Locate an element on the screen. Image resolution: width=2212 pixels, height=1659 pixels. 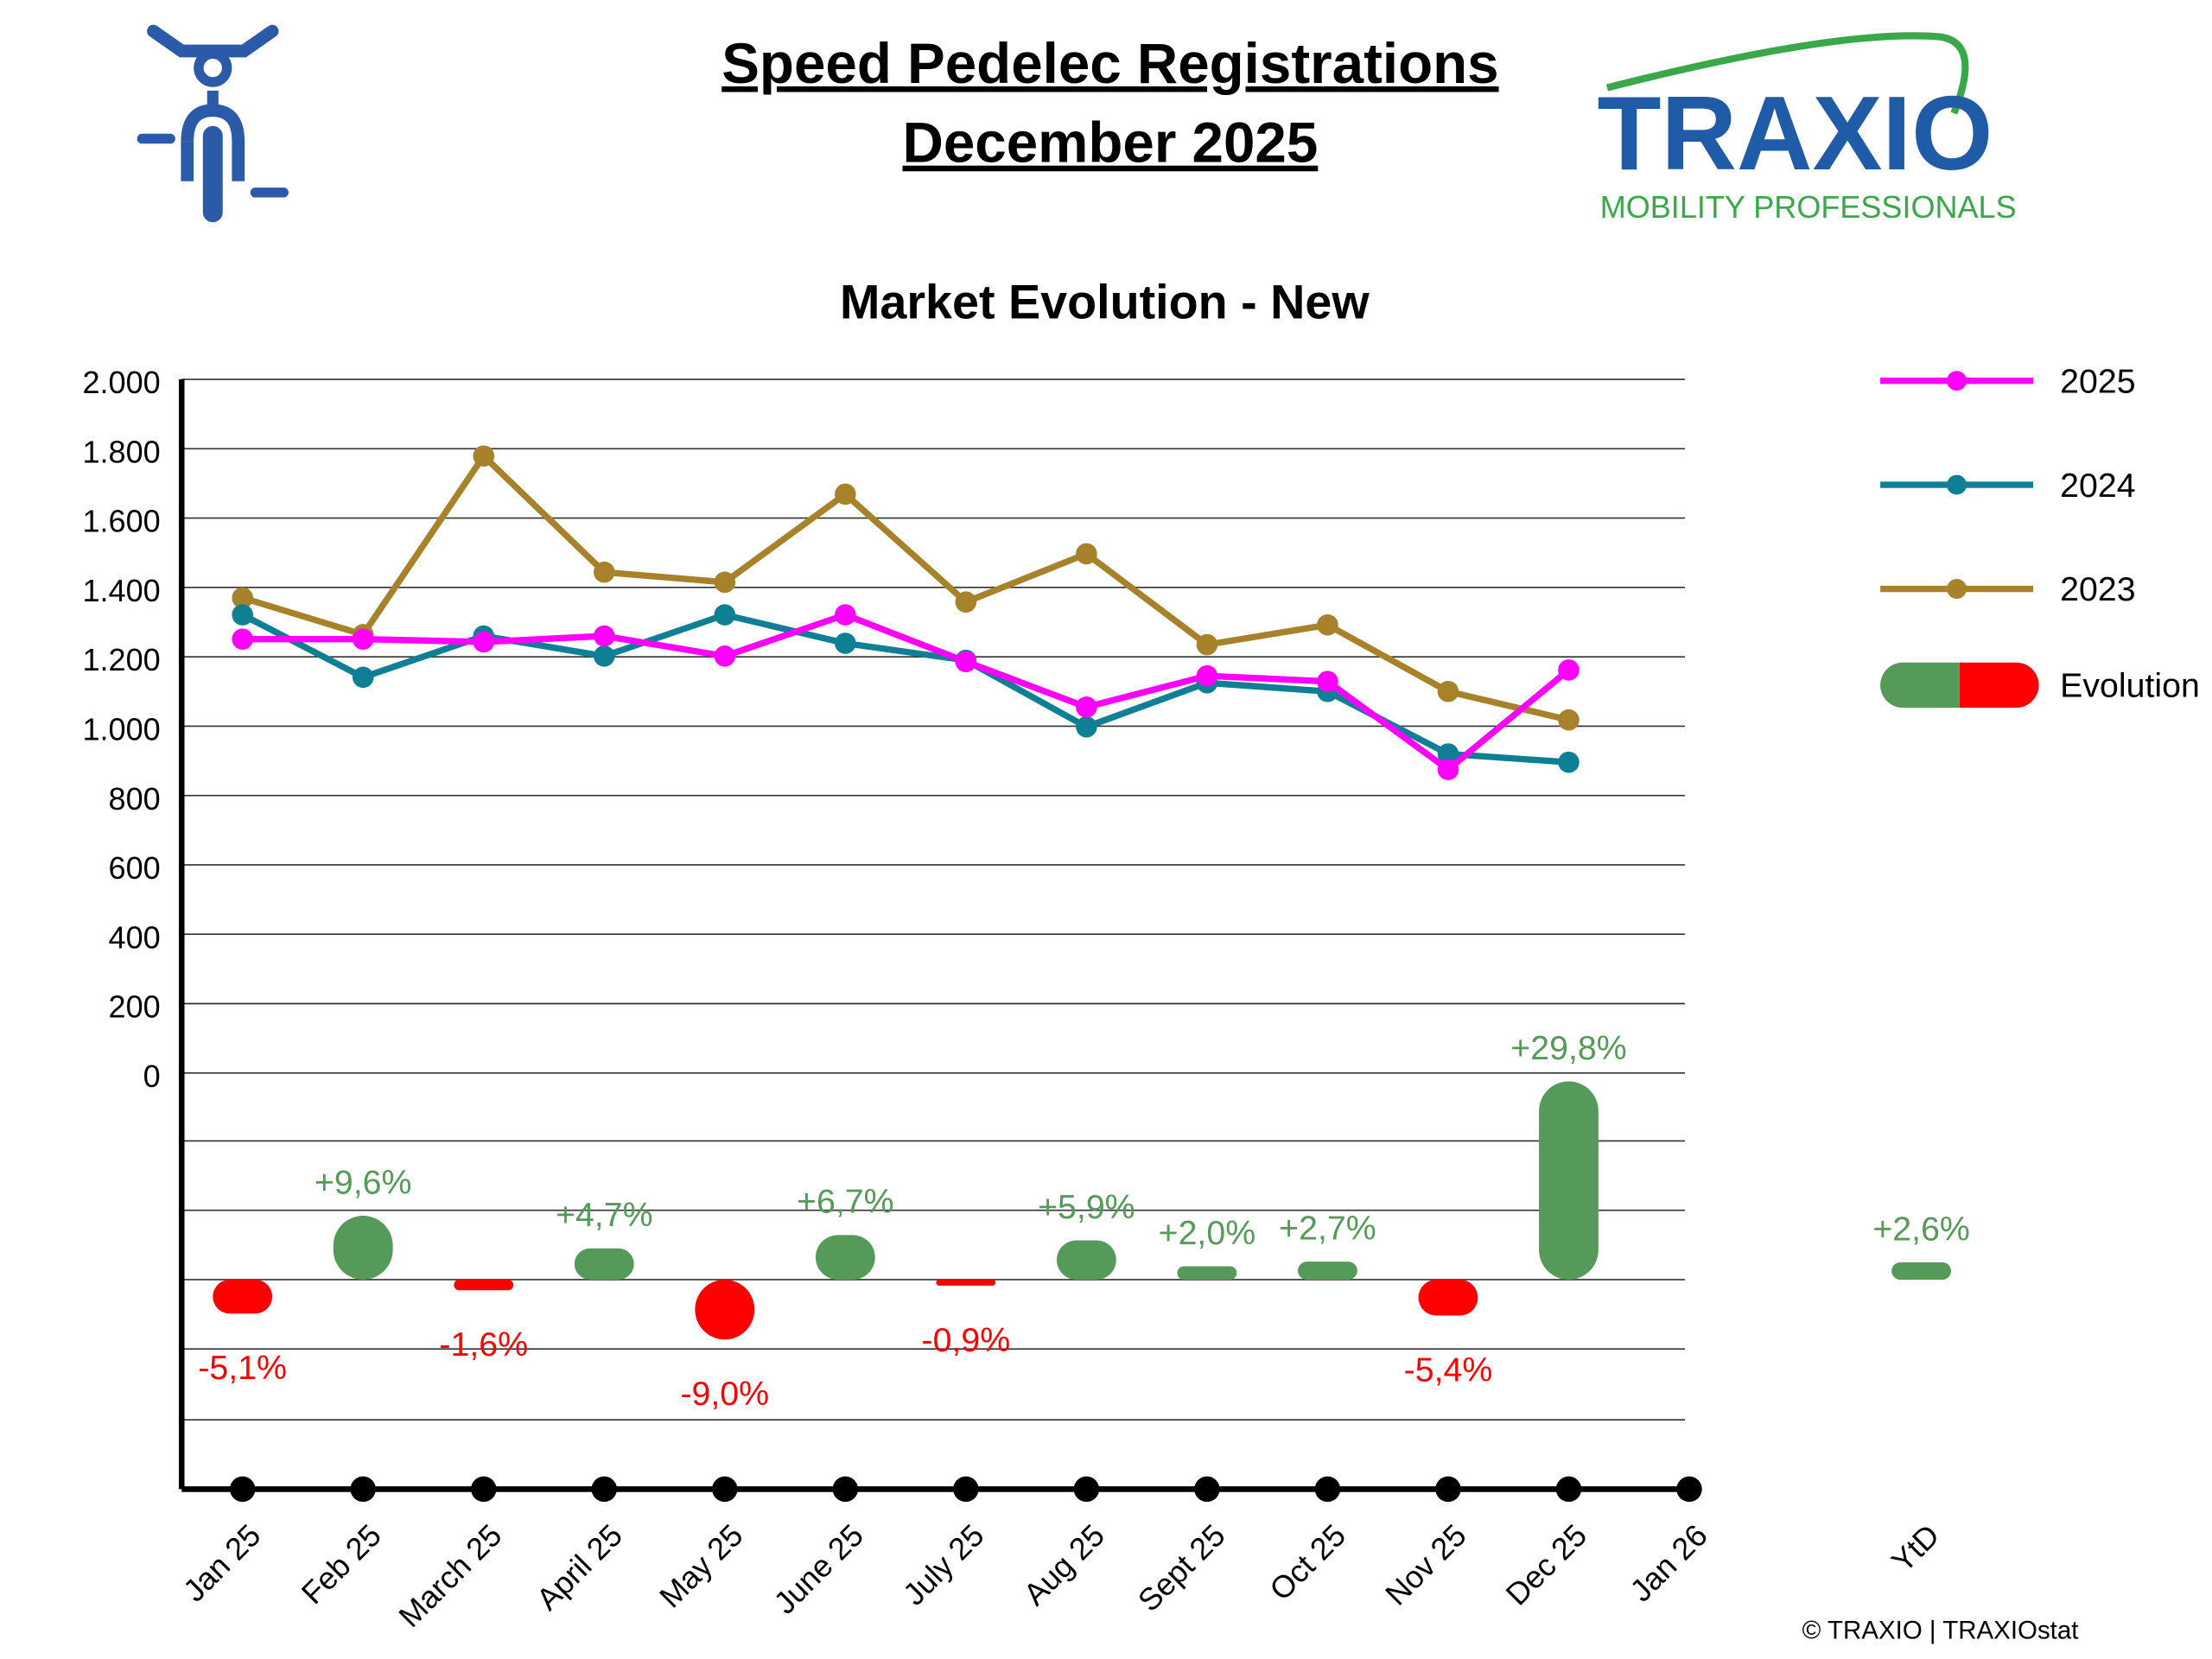
y-tick-label: 0 is located at coordinates (152, 1076).